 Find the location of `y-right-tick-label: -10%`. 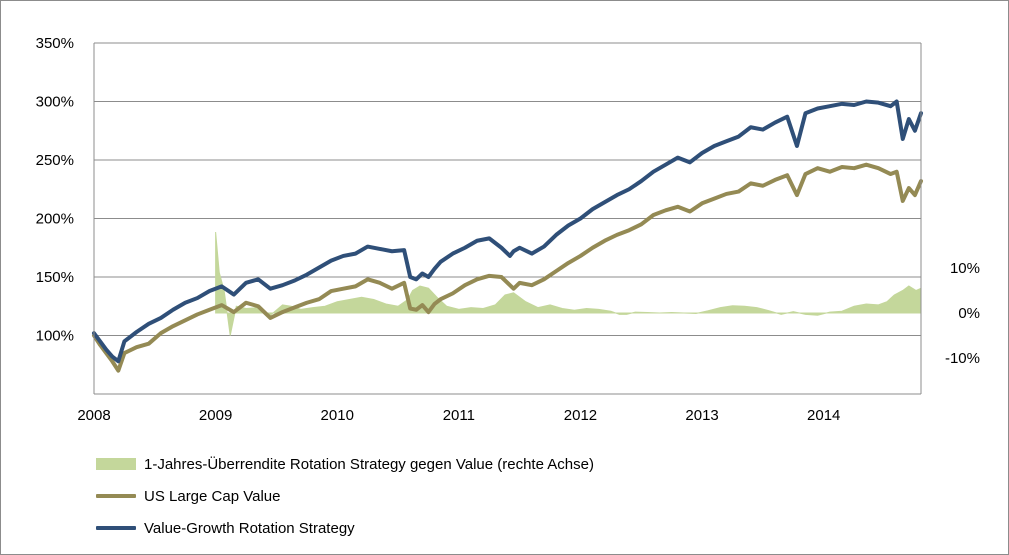

y-right-tick-label: -10% is located at coordinates (962, 358).